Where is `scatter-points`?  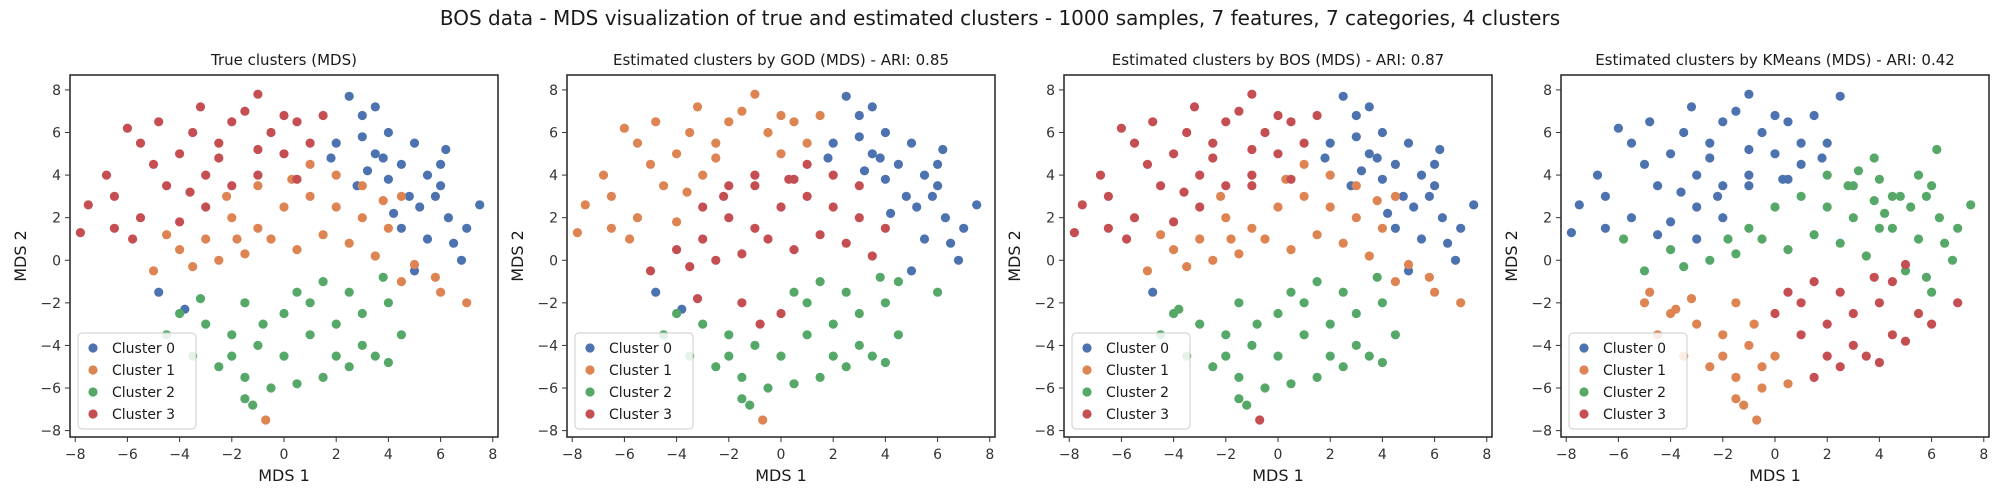
scatter-points is located at coordinates (280, 257).